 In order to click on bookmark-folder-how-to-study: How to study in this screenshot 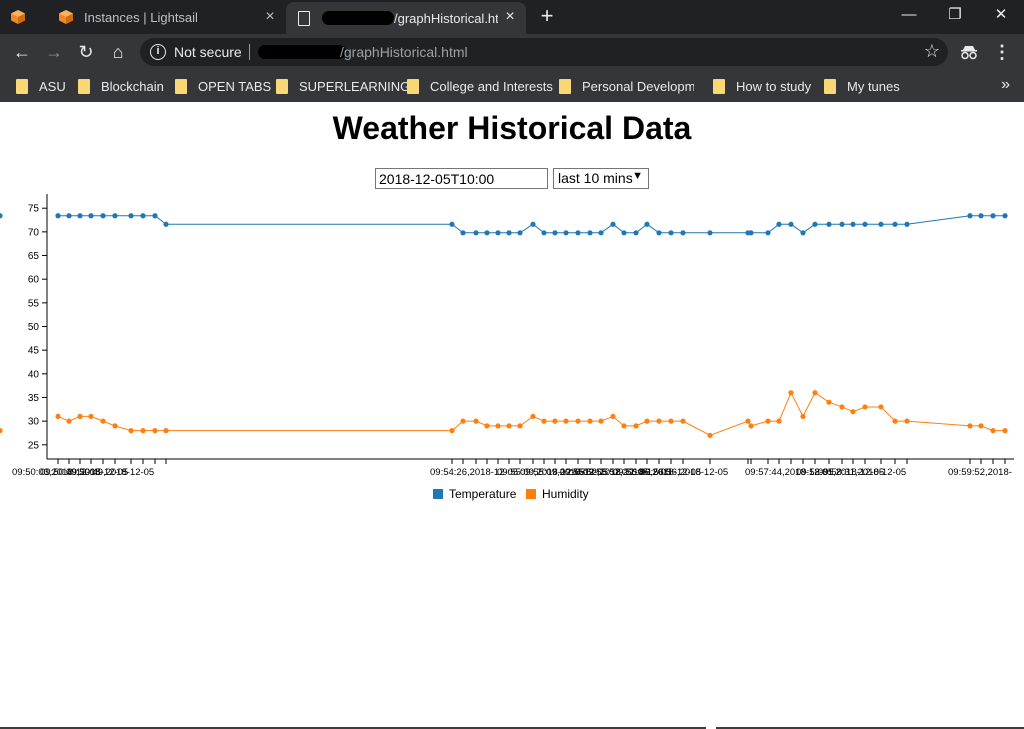, I will do `click(762, 86)`.